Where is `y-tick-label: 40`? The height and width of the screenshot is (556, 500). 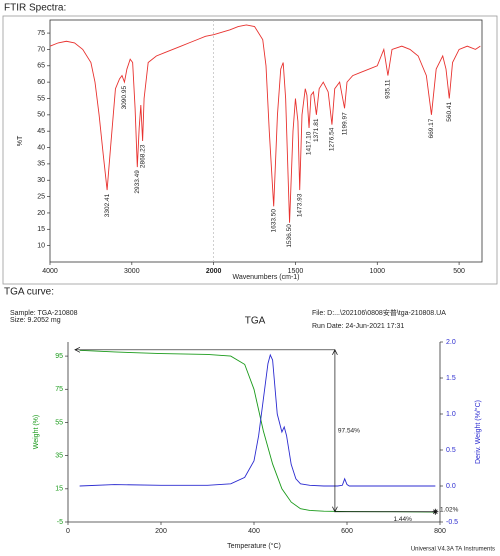
y-tick-label: 40 is located at coordinates (41, 147).